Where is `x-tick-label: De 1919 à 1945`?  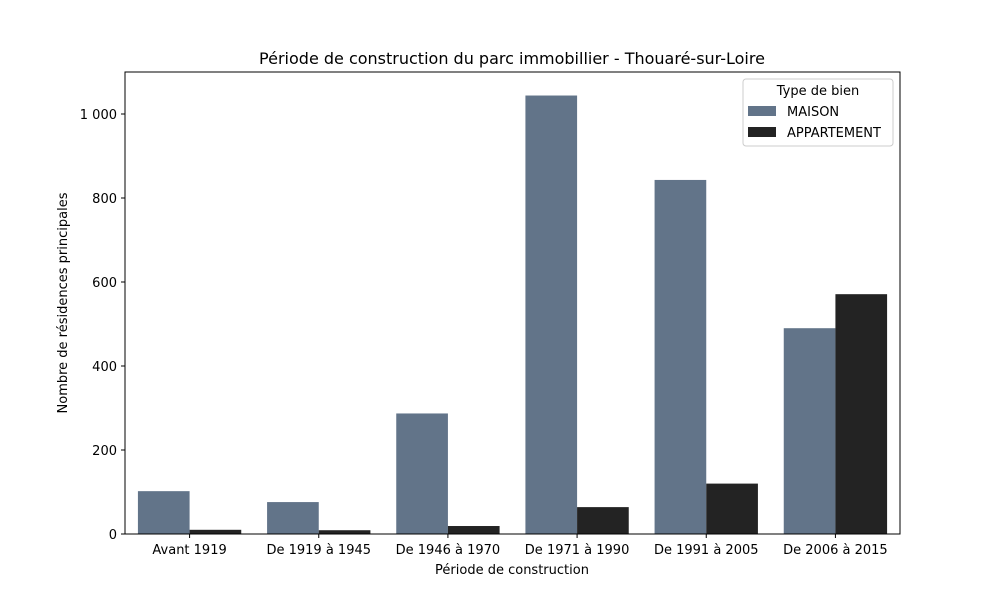 x-tick-label: De 1919 à 1945 is located at coordinates (318, 550).